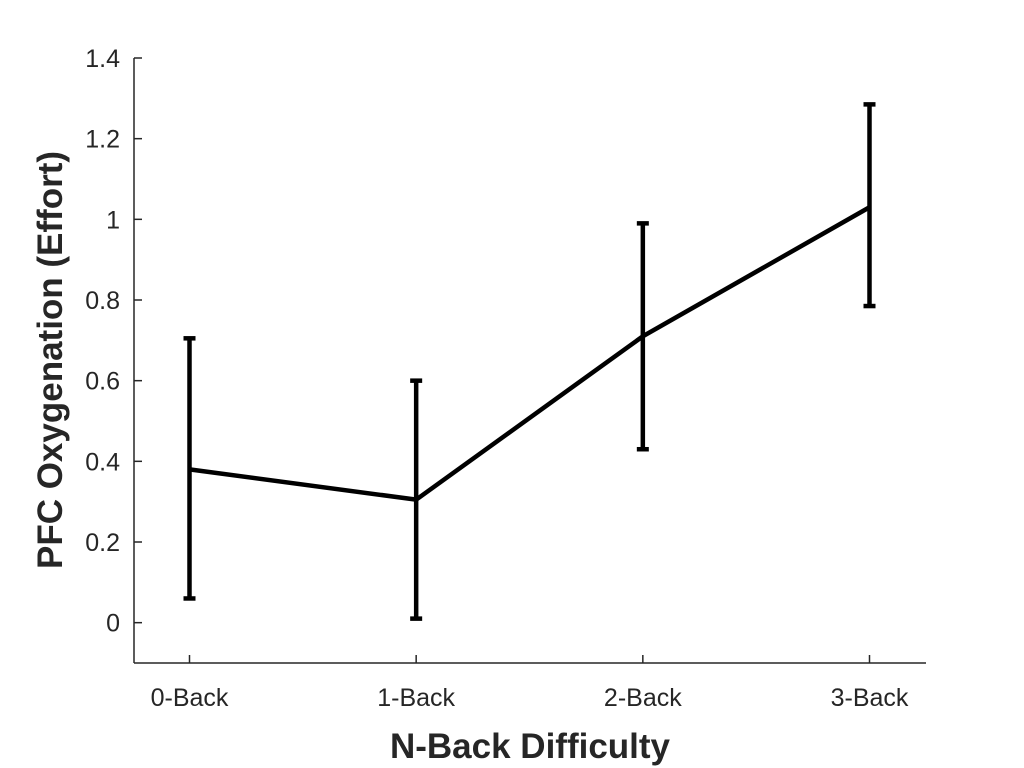  What do you see at coordinates (102, 543) in the screenshot?
I see `y-tick-label: 0.2` at bounding box center [102, 543].